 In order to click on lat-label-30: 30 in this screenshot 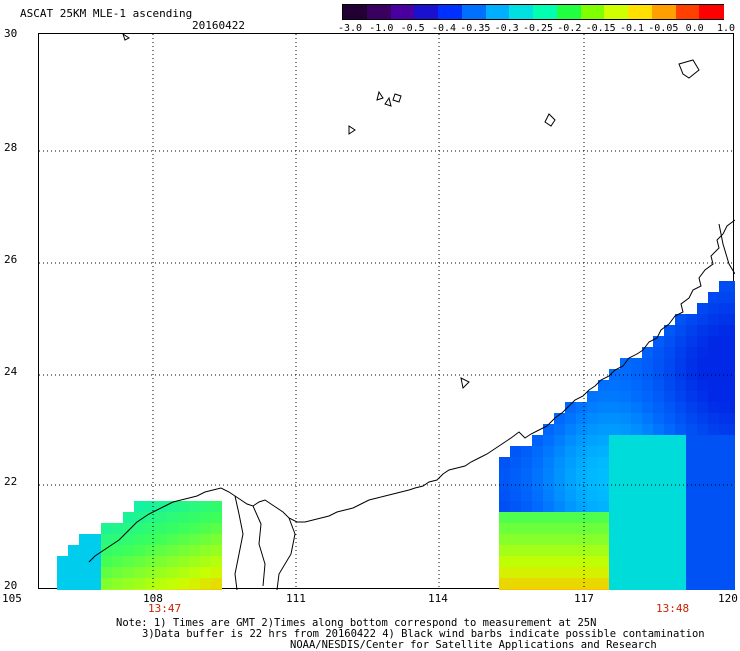, I will do `click(11, 33)`.